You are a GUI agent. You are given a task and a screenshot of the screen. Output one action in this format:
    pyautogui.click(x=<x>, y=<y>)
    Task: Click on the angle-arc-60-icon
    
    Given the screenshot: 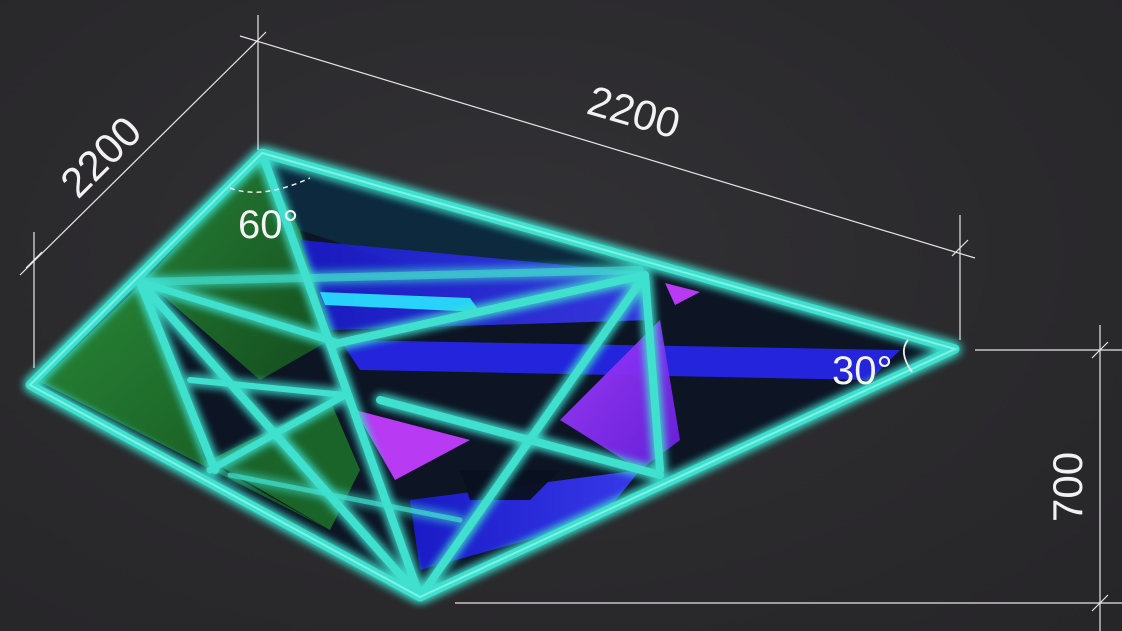 What is the action you would take?
    pyautogui.click(x=270, y=185)
    